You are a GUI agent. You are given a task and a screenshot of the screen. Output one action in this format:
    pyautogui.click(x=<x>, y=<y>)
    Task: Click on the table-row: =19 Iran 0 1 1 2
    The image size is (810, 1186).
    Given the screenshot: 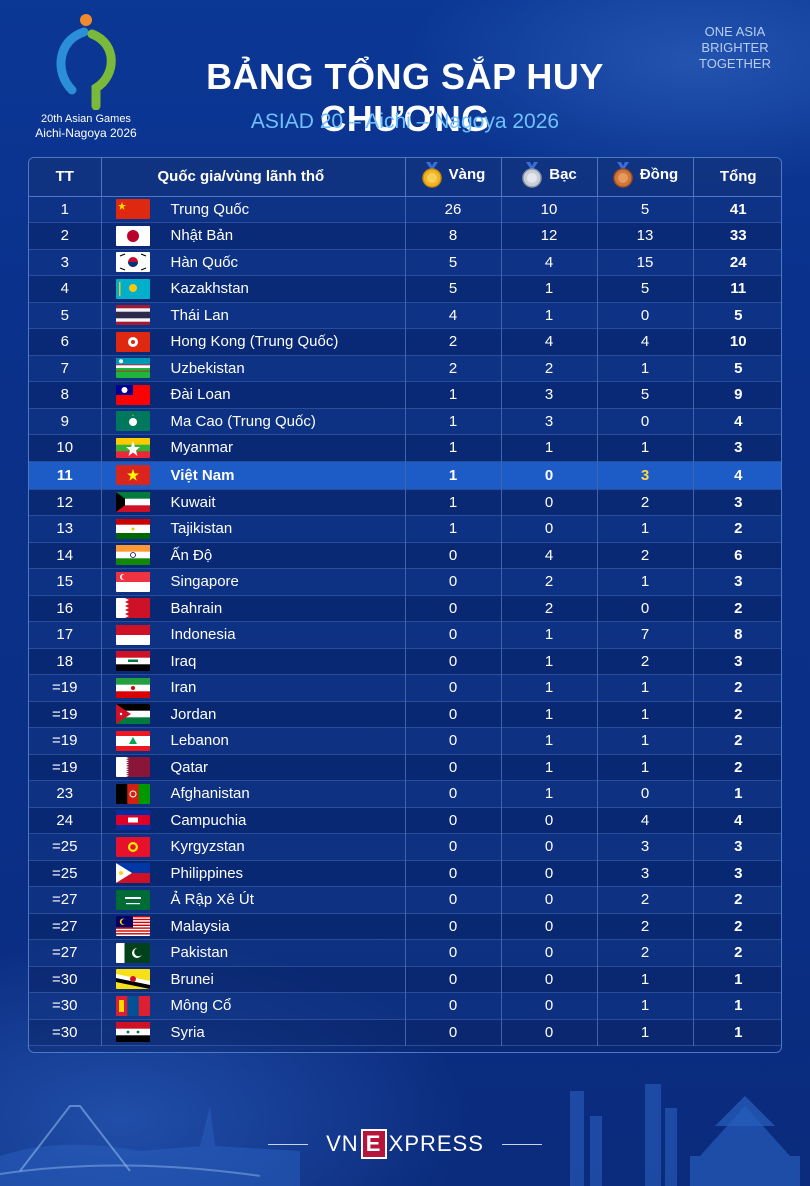 What is the action you would take?
    pyautogui.click(x=405, y=688)
    